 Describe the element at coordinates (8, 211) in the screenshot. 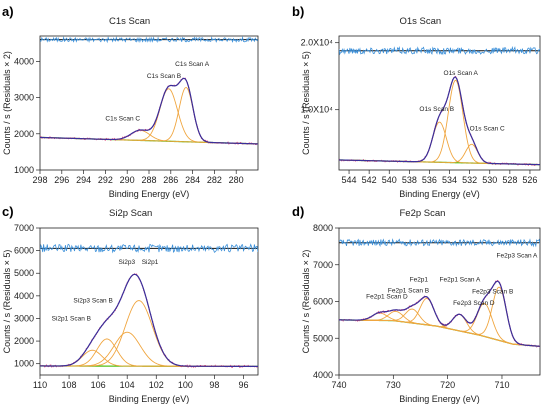

I see `panel-label: c)` at that location.